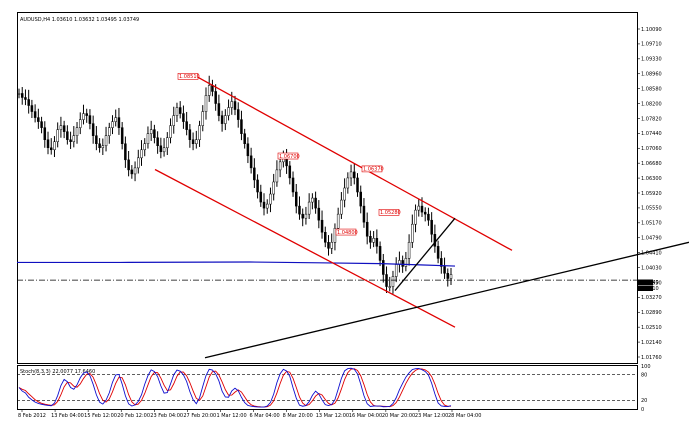 The image size is (689, 435). What do you see at coordinates (648, 289) in the screenshot?
I see `price-tag-text: 1.03610` at bounding box center [648, 289].